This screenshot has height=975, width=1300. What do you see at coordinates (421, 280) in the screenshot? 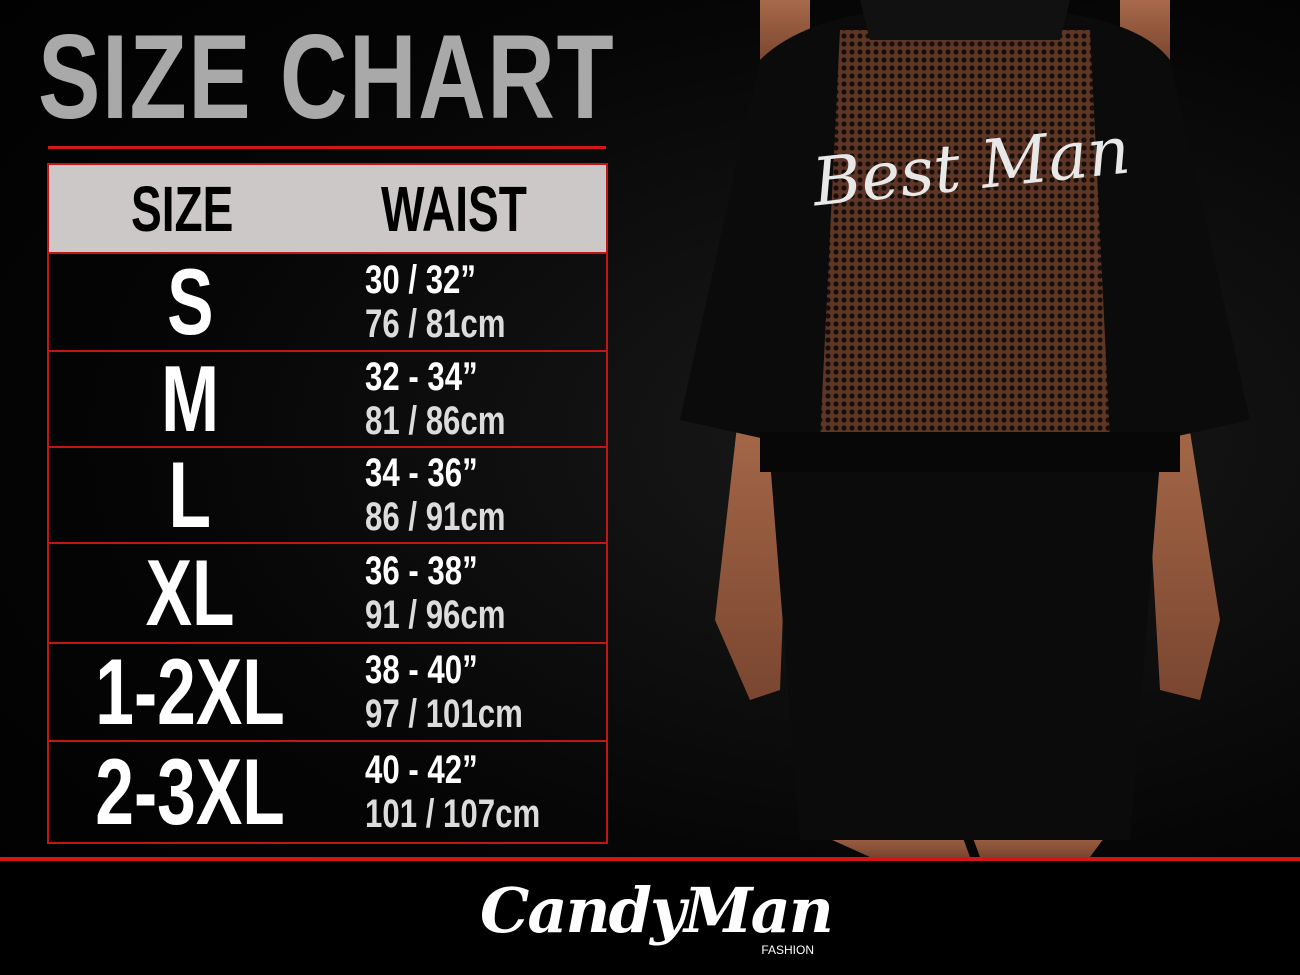
I see `waist-inches: 30 / 32”` at bounding box center [421, 280].